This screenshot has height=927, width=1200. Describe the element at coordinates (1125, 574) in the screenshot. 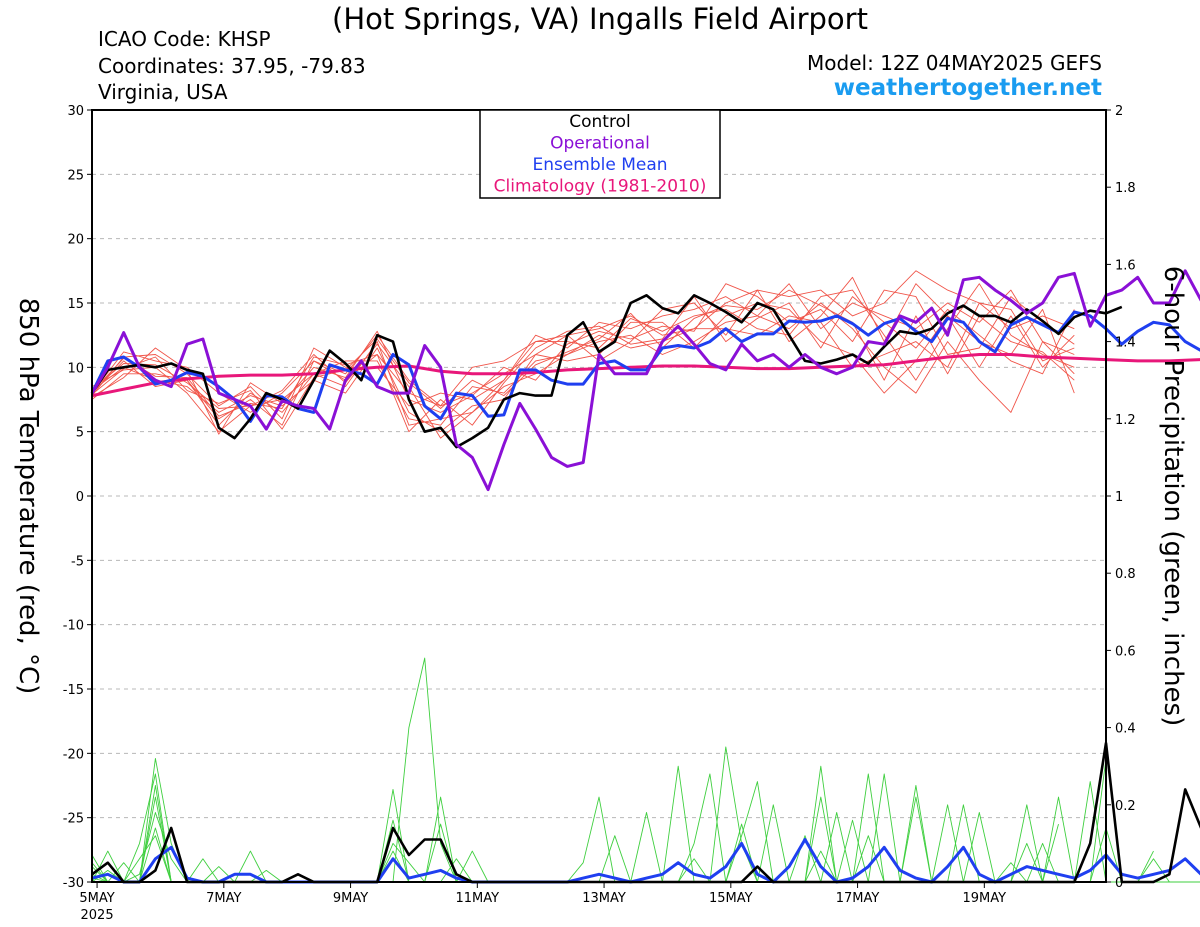

I see `right-tick-label: 0.8` at that location.